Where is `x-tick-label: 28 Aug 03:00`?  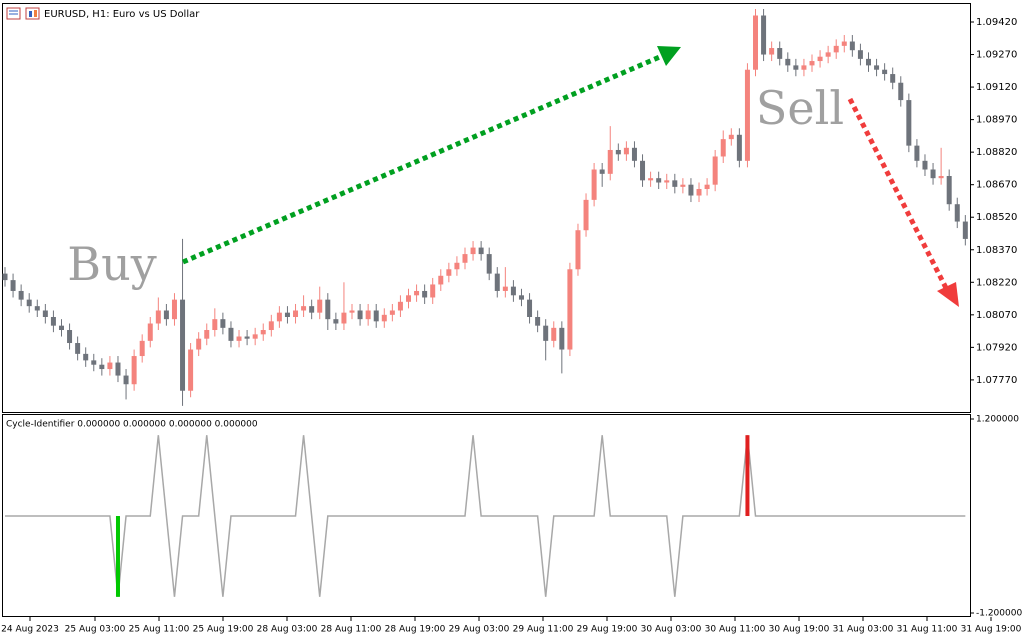
x-tick-label: 28 Aug 03:00 is located at coordinates (287, 630).